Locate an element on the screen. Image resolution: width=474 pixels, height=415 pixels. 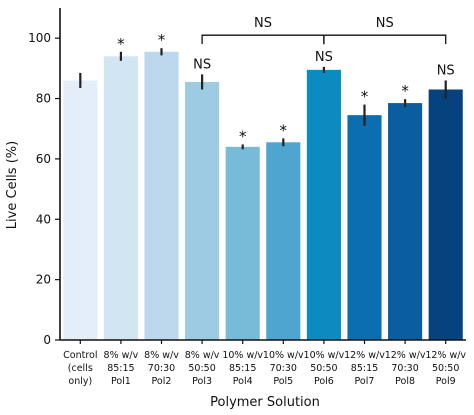
x-tick-label-10: 12% w/v 50:50 Pol9 is located at coordinates (445, 368).